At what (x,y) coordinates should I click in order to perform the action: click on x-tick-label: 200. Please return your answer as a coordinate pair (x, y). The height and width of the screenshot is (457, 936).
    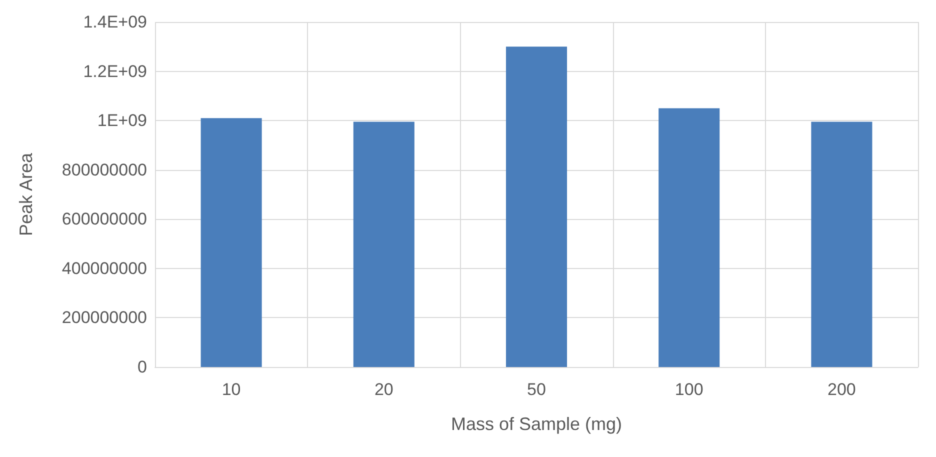
    Looking at the image, I should click on (842, 389).